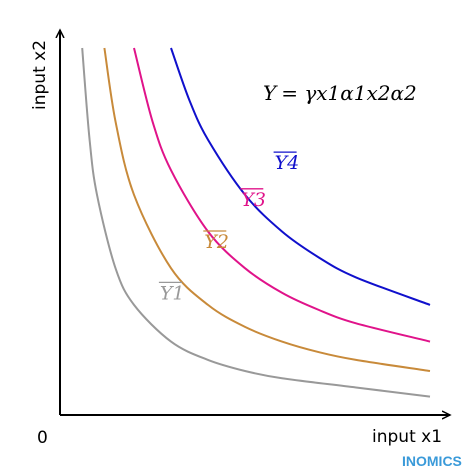 The width and height of the screenshot is (474, 476). Describe the element at coordinates (287, 163) in the screenshot. I see `curve-label-y4: Y4` at that location.